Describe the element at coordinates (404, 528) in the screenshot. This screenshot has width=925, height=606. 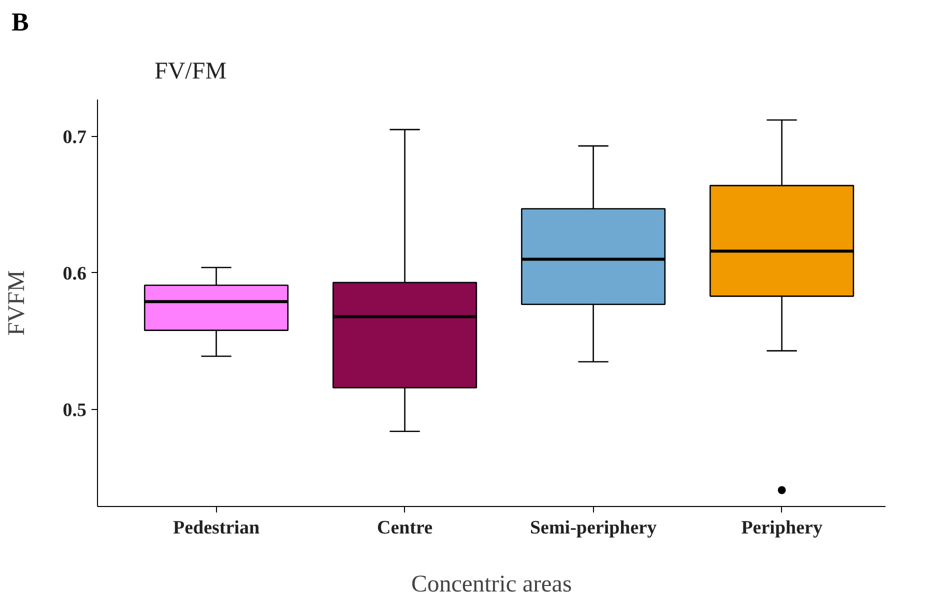
I see `x-tick-label: Centre` at that location.